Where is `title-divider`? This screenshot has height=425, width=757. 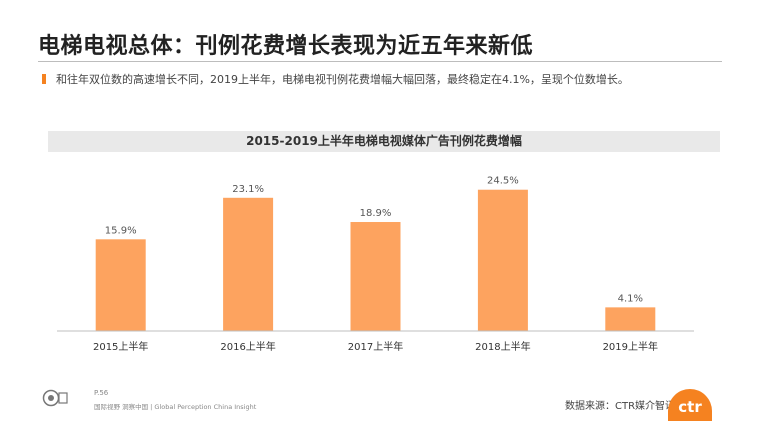 title-divider is located at coordinates (380, 61).